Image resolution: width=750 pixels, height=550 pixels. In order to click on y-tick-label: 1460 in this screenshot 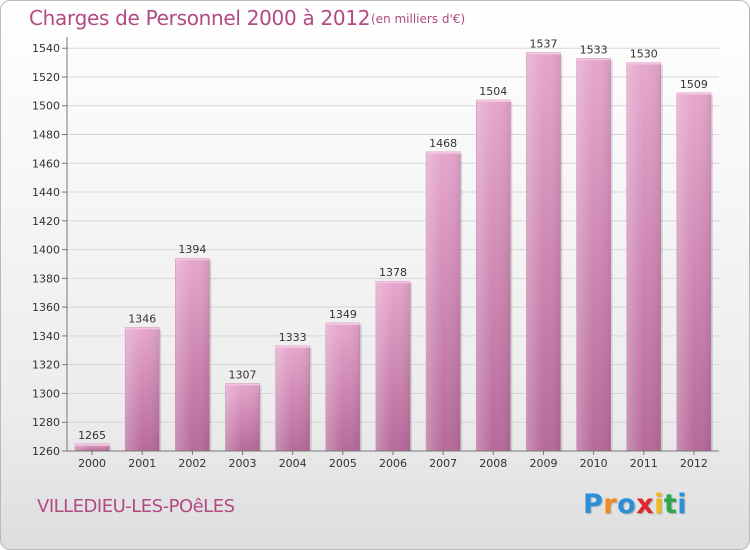, I will do `click(46, 163)`.